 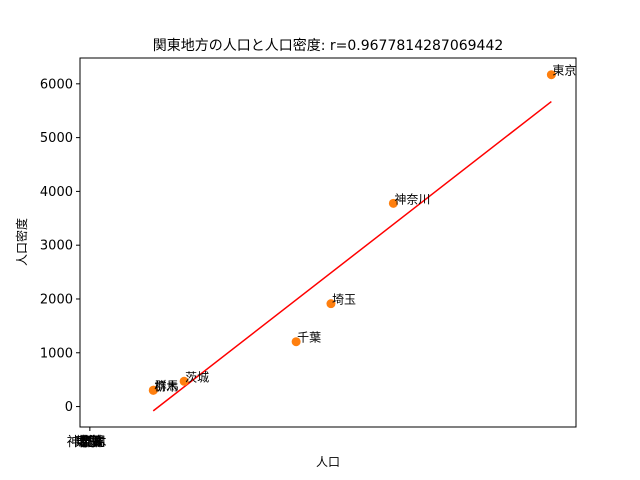 I want to click on y-tick-label: 4000, so click(x=56, y=192).